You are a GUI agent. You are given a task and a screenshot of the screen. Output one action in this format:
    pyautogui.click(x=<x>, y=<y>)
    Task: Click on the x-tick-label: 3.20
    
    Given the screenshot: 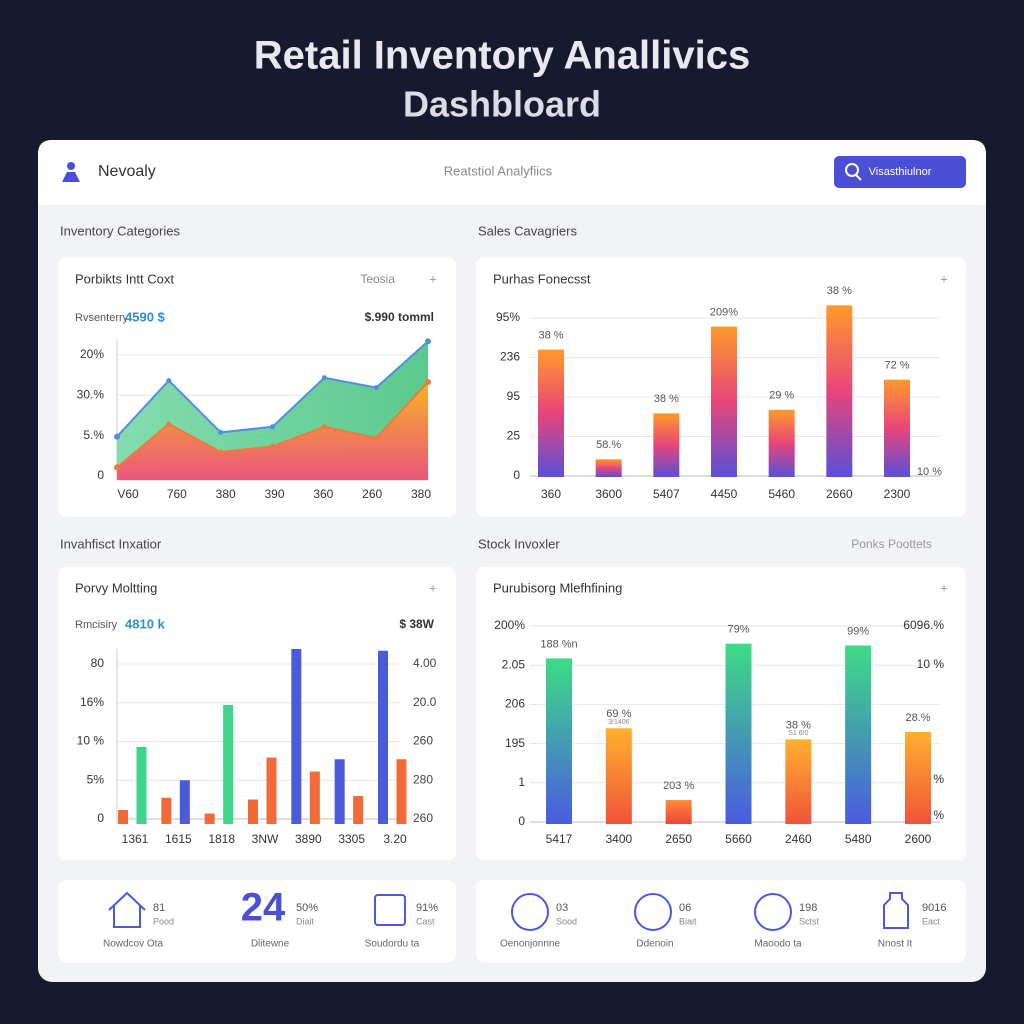 What is the action you would take?
    pyautogui.click(x=395, y=839)
    